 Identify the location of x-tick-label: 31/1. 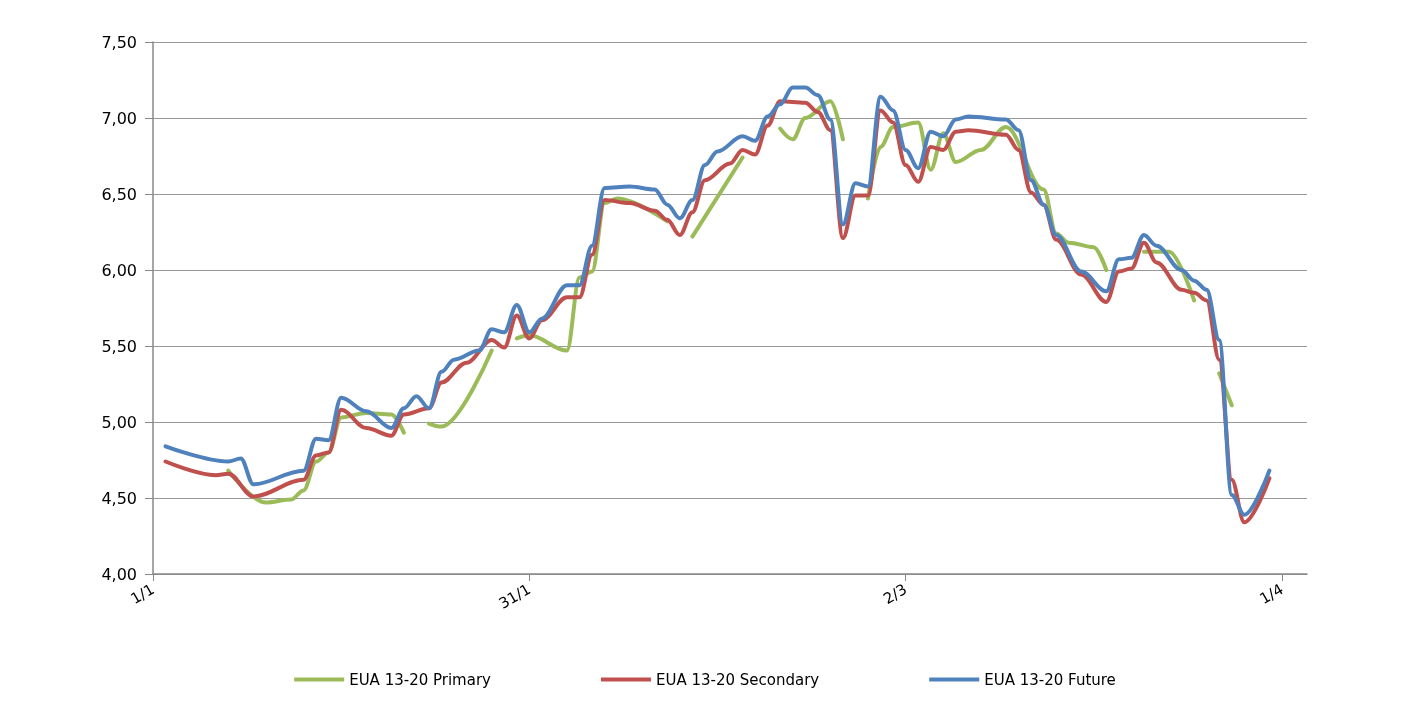
(514, 596).